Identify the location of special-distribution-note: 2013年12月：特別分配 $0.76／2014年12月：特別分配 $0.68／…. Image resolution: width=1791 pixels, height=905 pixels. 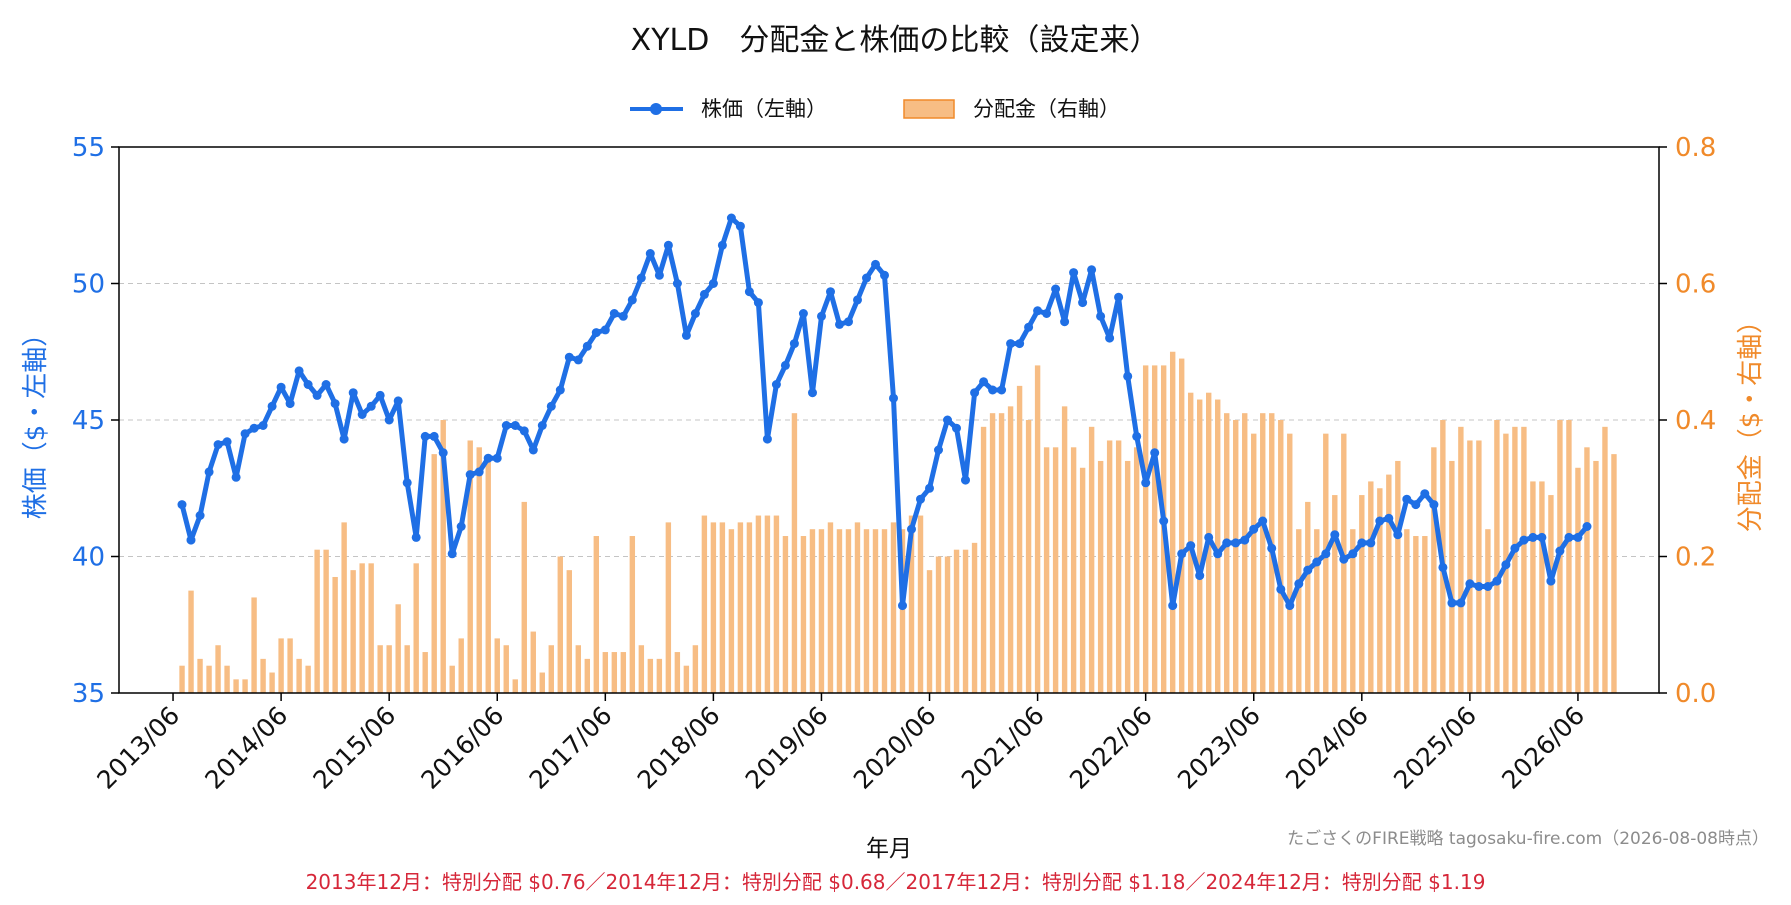
(895, 882).